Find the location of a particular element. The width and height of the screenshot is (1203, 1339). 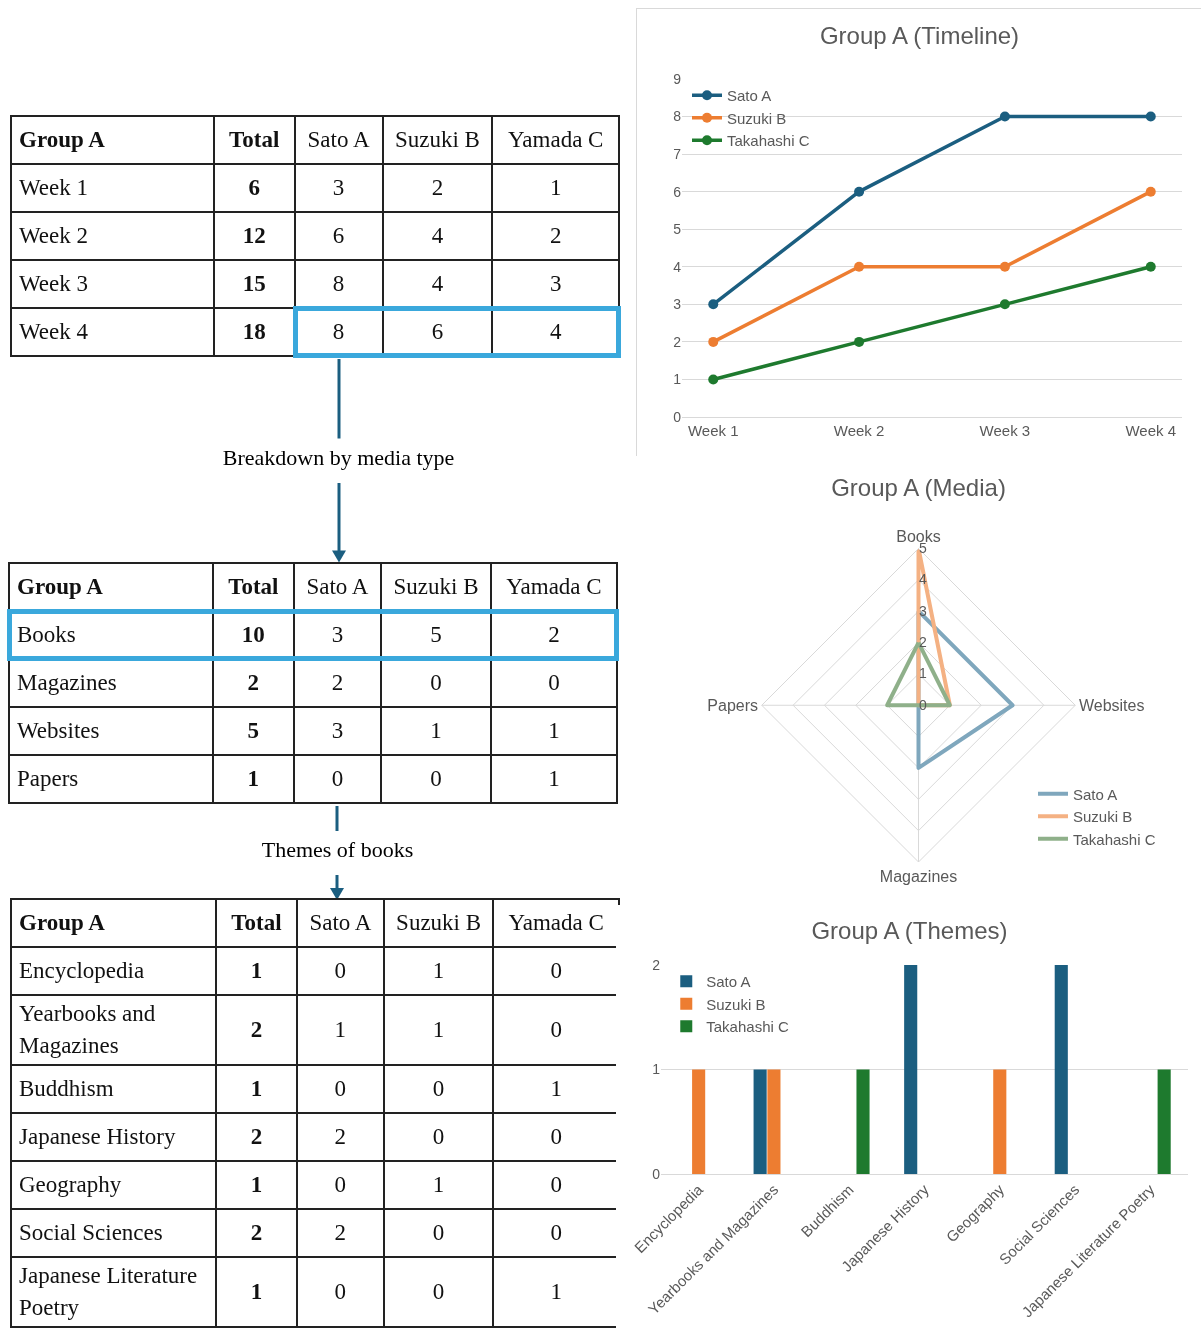

y-tick-label: 5 is located at coordinates (677, 229).